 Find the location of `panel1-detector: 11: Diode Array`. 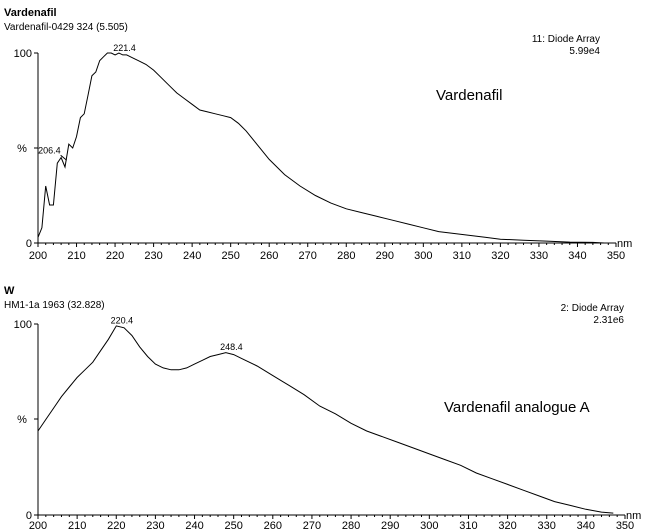

panel1-detector: 11: Diode Array is located at coordinates (566, 39).